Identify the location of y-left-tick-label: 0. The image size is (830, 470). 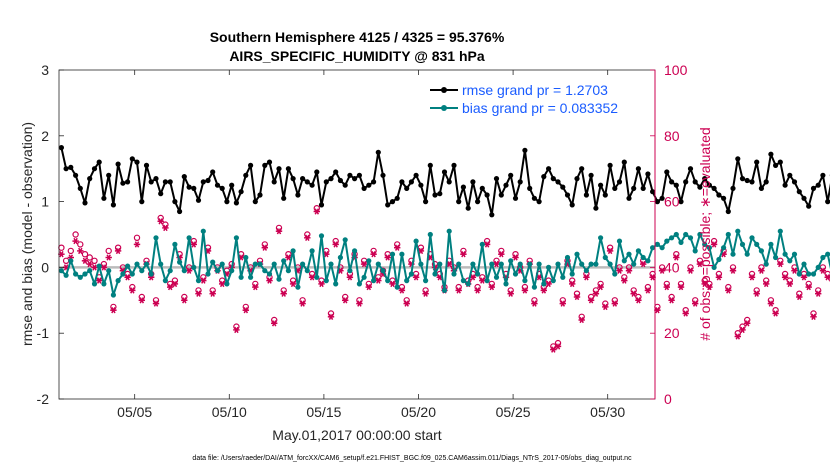
(45, 267).